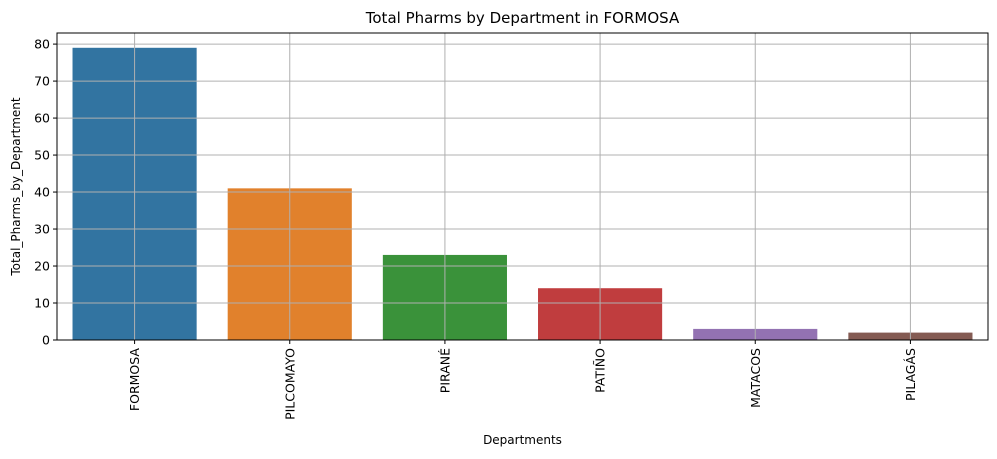 This screenshot has width=997, height=459. I want to click on y-tick-label: 30, so click(42, 229).